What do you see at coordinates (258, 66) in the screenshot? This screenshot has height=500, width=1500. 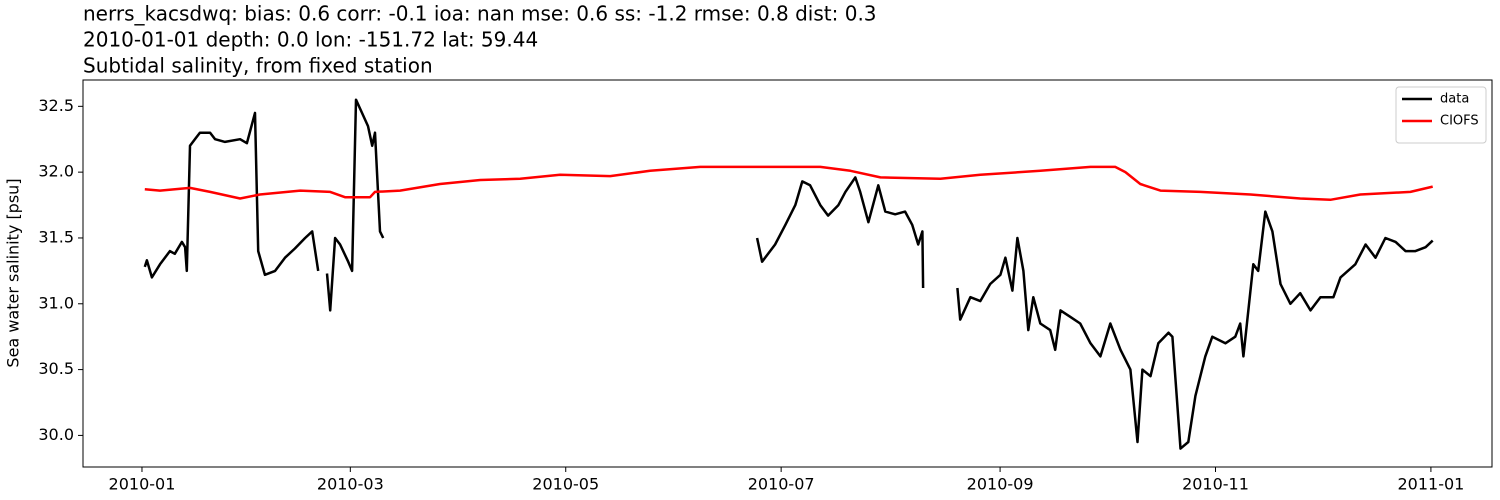 I see `chart-subtitle: Subtidal salinity, from fixed station` at bounding box center [258, 66].